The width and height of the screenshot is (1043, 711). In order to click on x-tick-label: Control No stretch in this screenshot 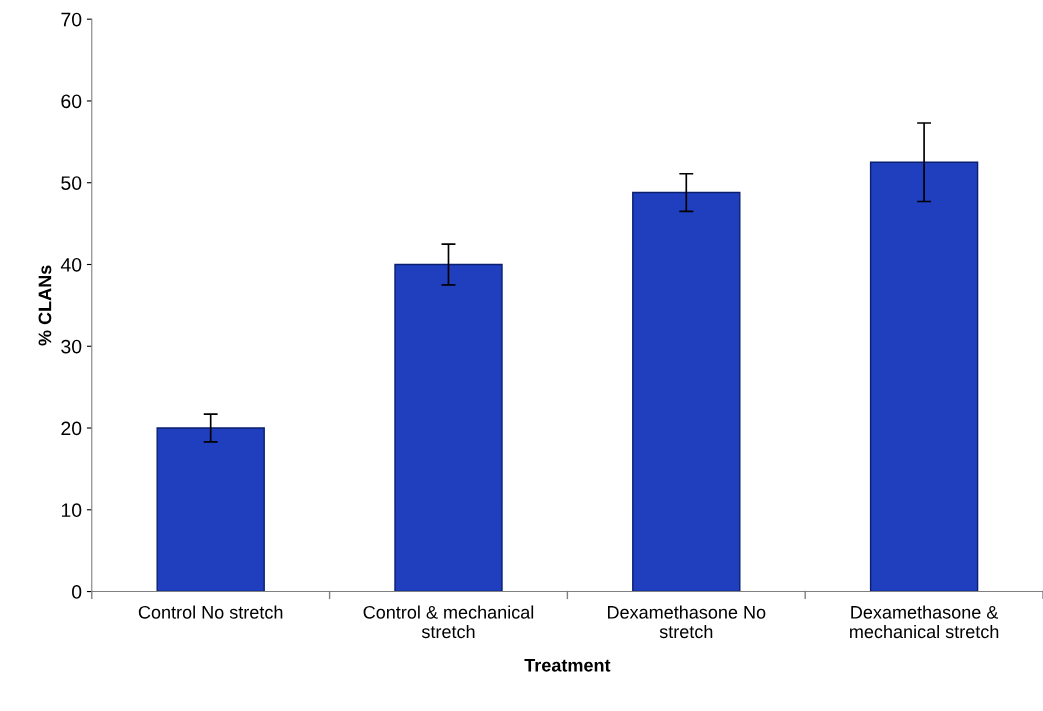, I will do `click(210, 612)`.